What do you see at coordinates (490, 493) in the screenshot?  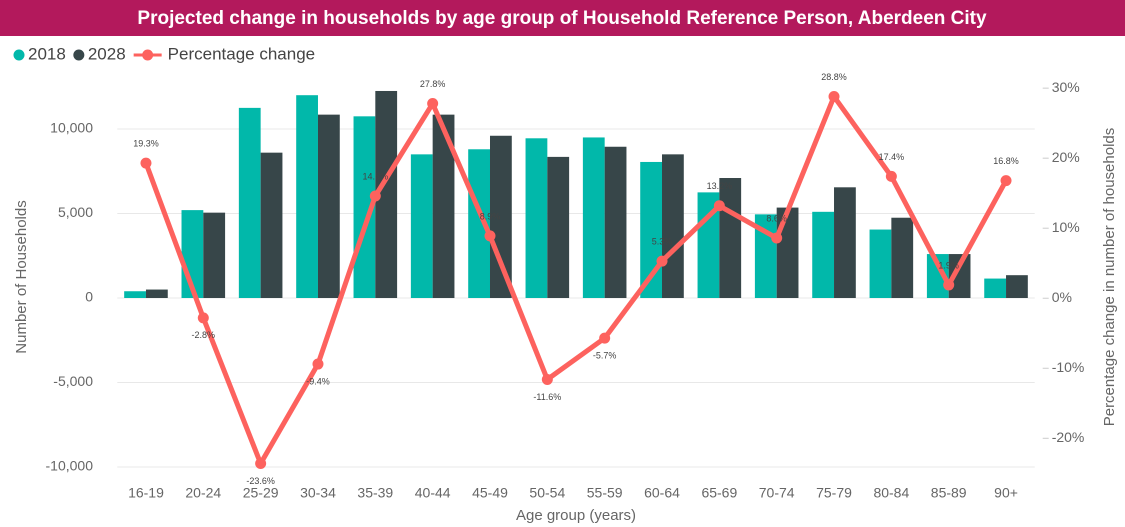 I see `x-tick-label: 45-49` at bounding box center [490, 493].